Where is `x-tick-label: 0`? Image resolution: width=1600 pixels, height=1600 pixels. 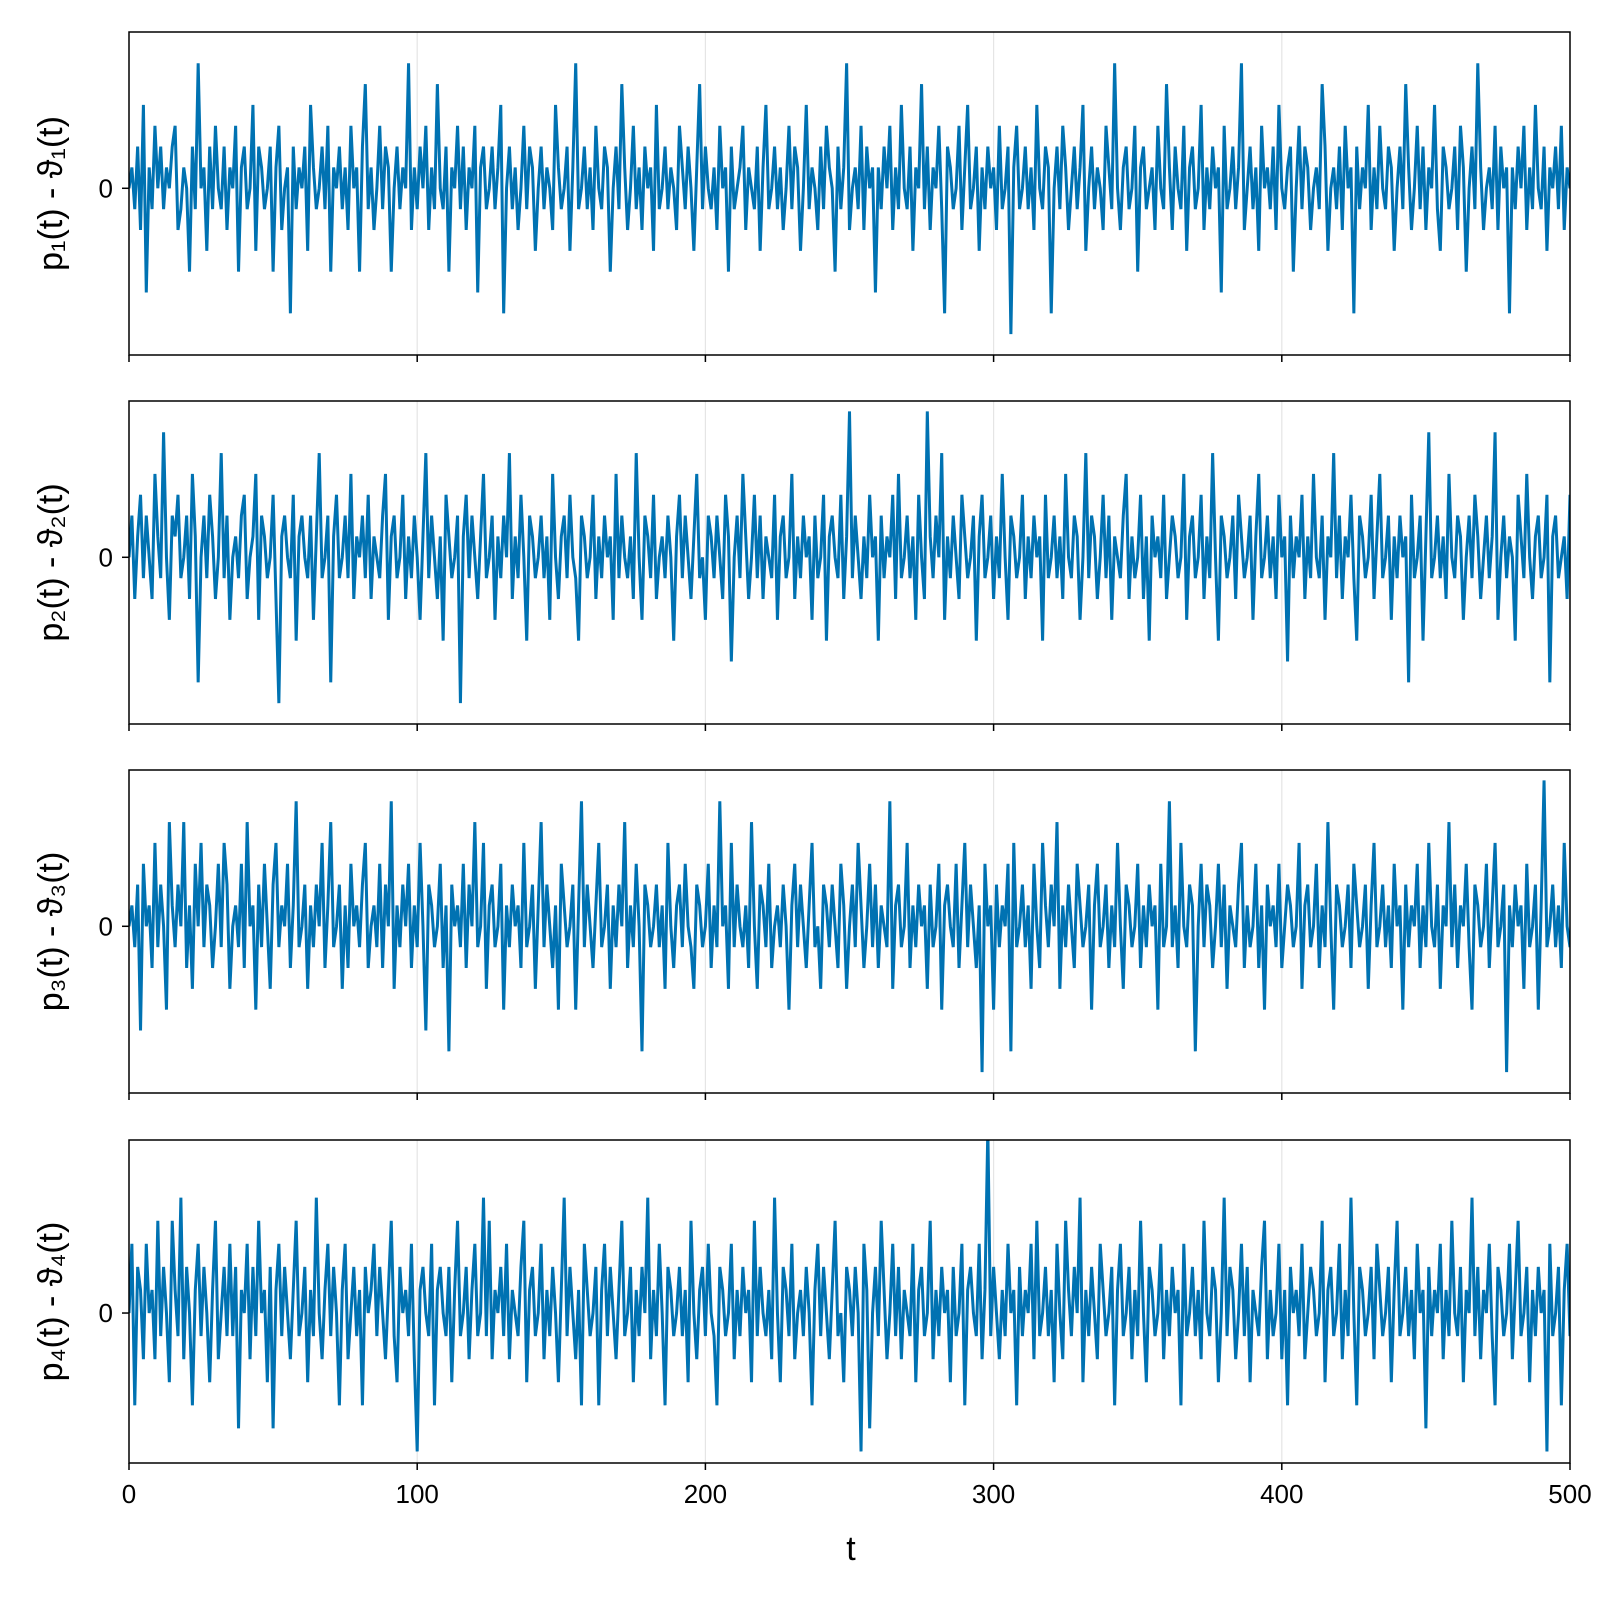
x-tick-label: 0 is located at coordinates (129, 1494).